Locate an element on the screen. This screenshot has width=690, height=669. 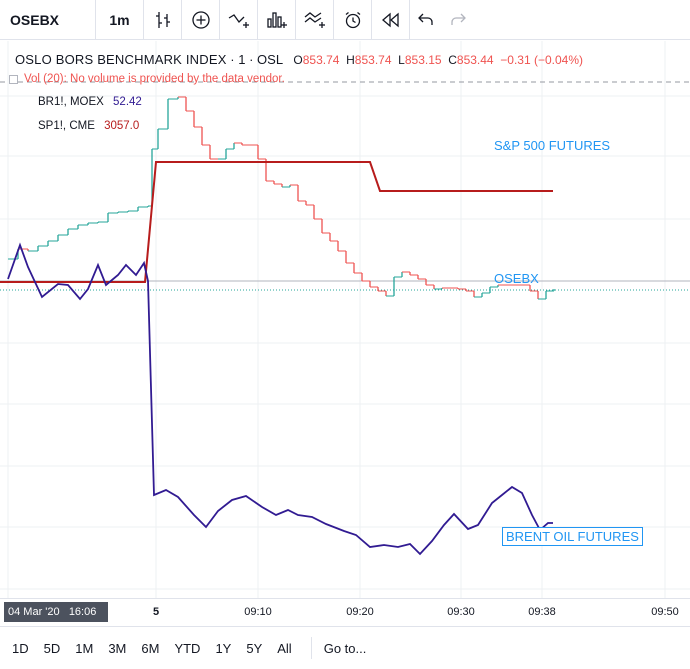
replay-button is located at coordinates (391, 20).